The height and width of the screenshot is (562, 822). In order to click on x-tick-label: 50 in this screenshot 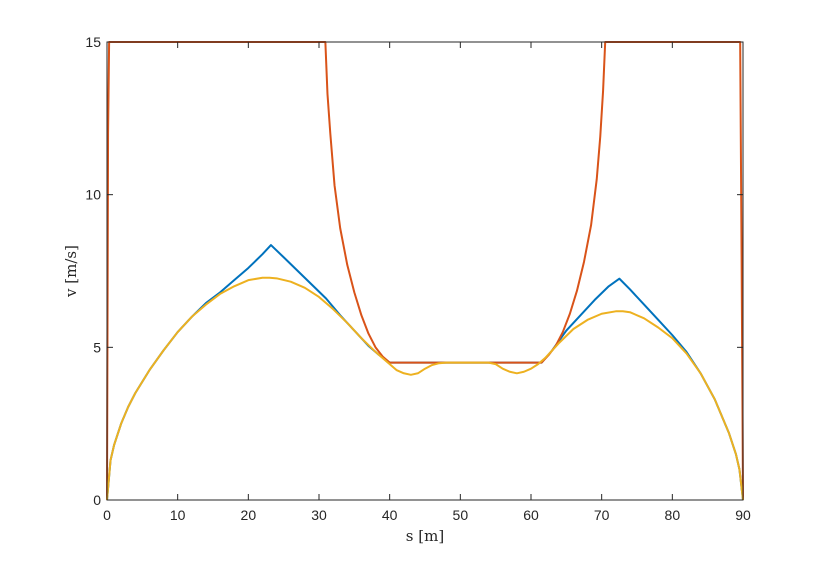, I will do `click(461, 515)`.